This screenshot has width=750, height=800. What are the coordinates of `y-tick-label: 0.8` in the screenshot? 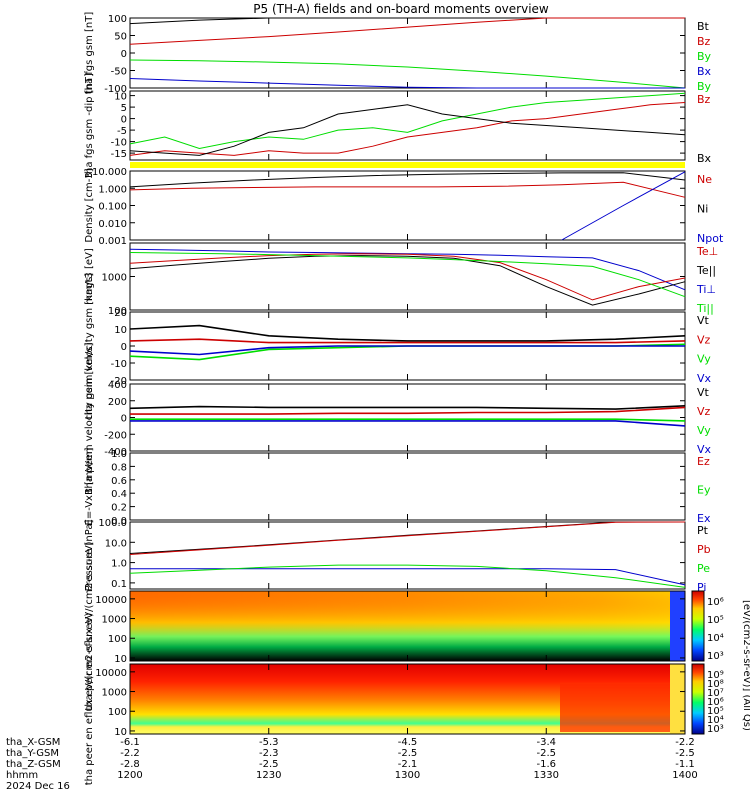 It's located at (119, 467).